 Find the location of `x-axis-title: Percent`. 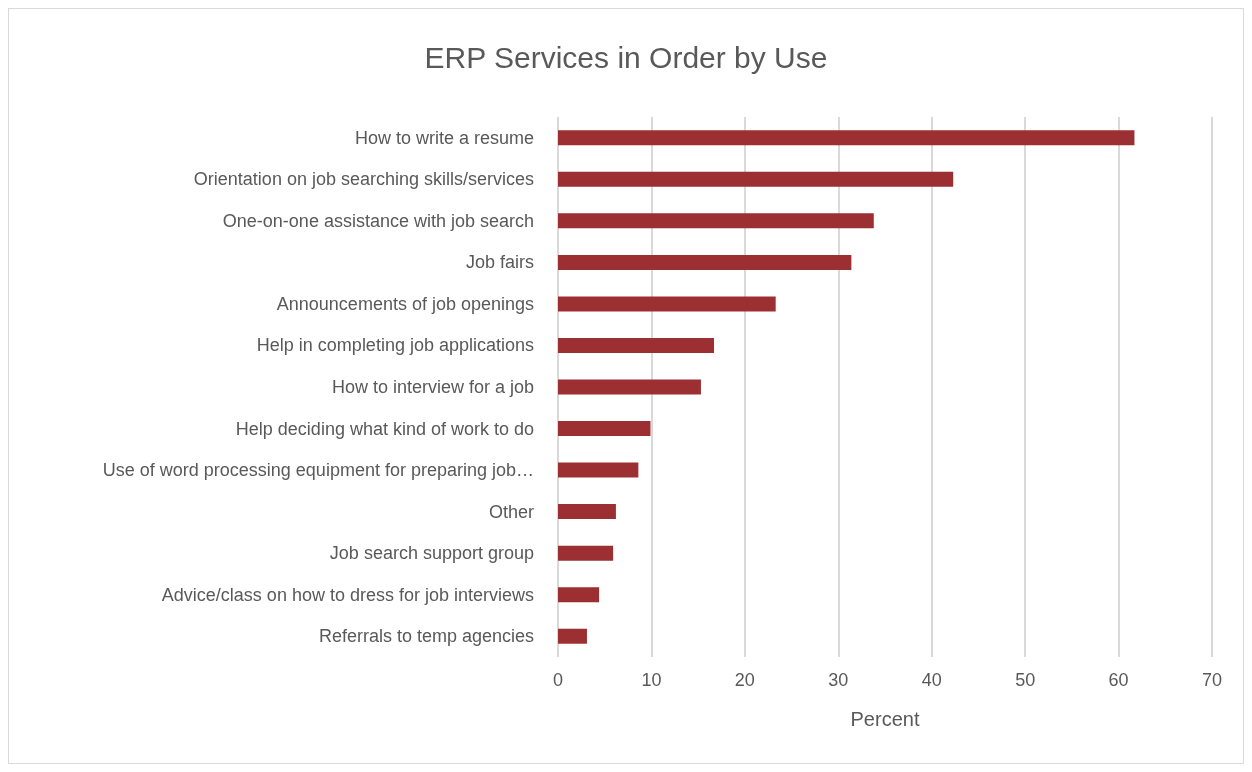

x-axis-title: Percent is located at coordinates (885, 719).